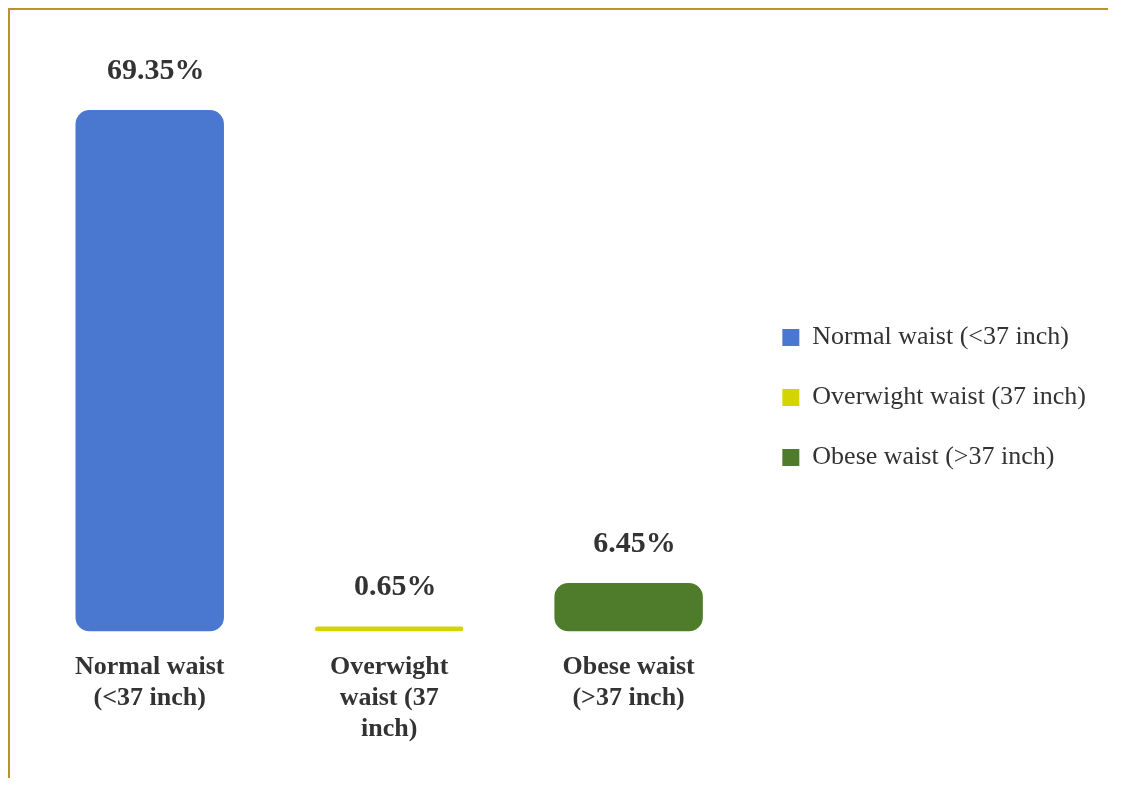  Describe the element at coordinates (949, 396) in the screenshot. I see `legend-label: Overwight waist (37 inch)` at that location.